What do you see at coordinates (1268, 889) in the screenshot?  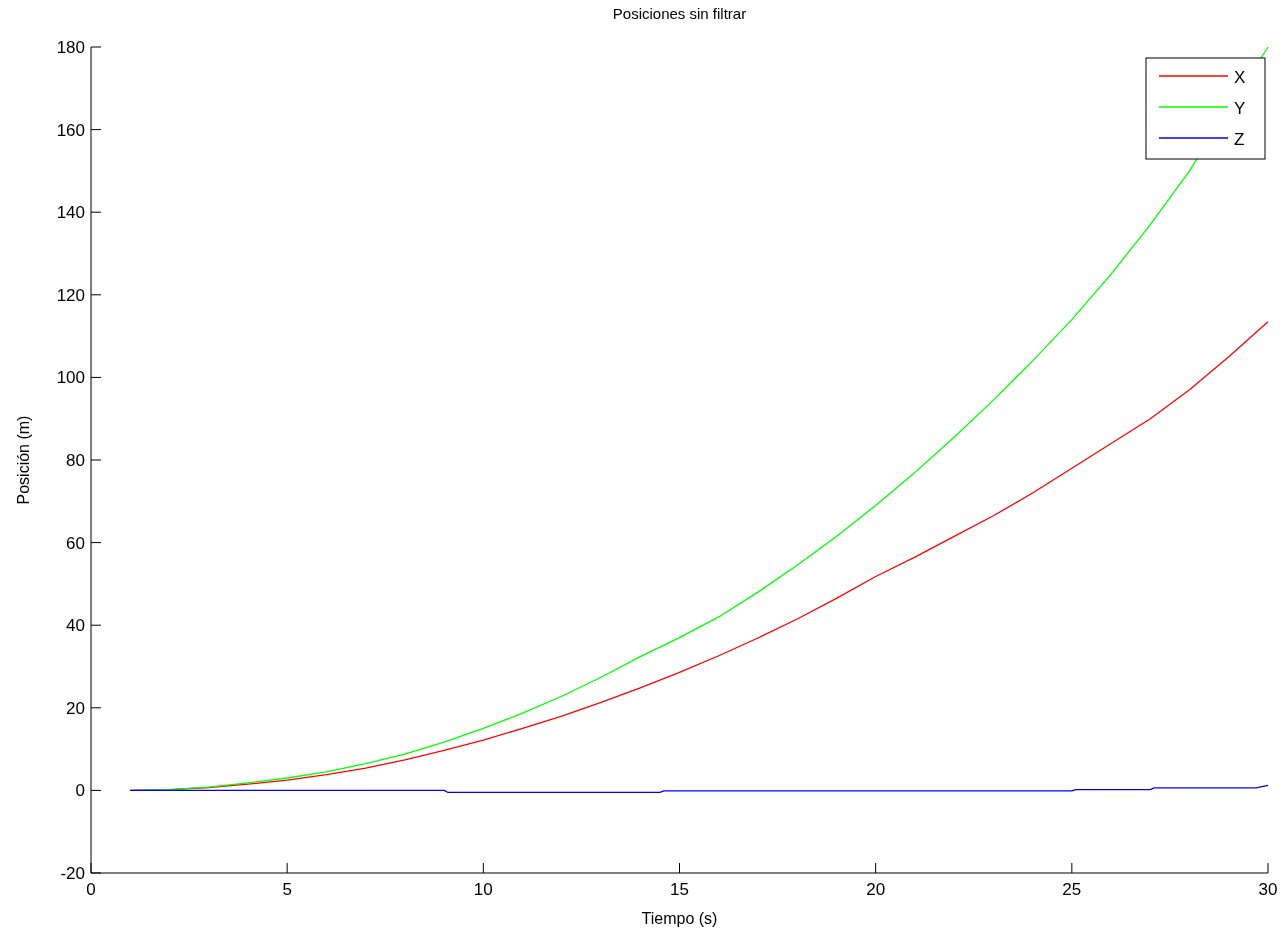 I see `x-tick-label: 30` at bounding box center [1268, 889].